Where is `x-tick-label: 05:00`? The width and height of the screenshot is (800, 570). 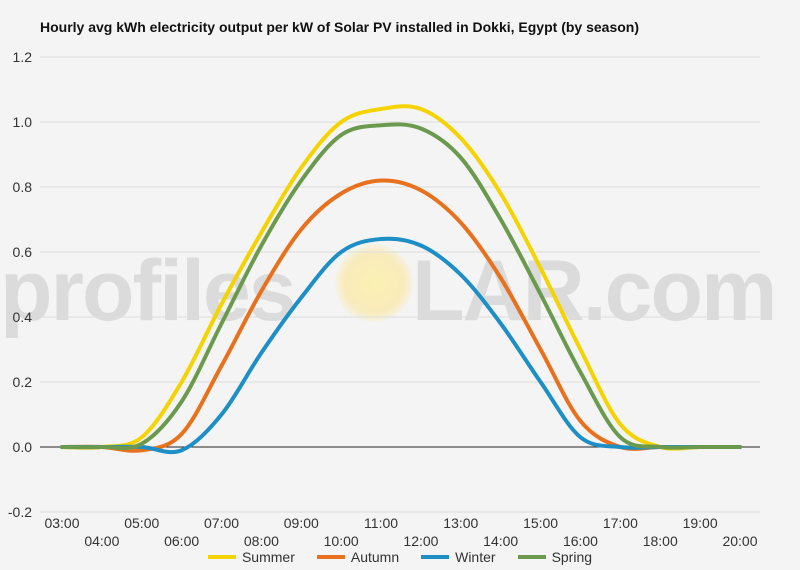
x-tick-label: 05:00 is located at coordinates (141, 523).